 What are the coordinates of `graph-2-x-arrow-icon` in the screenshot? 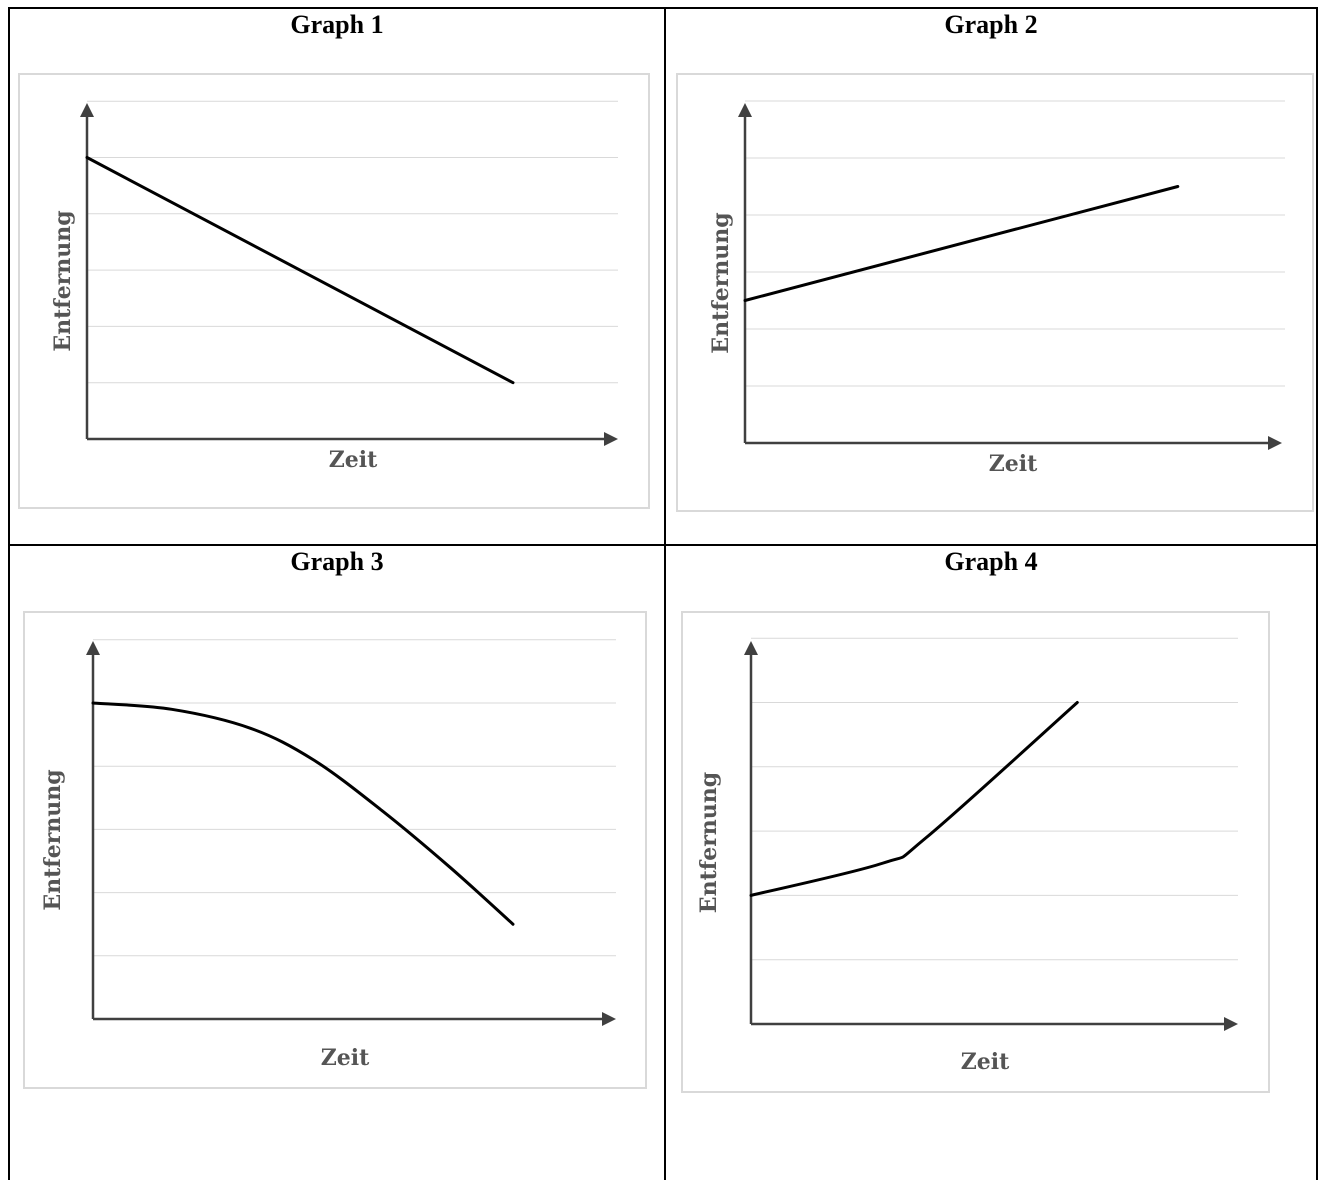 It's located at (1275, 443).